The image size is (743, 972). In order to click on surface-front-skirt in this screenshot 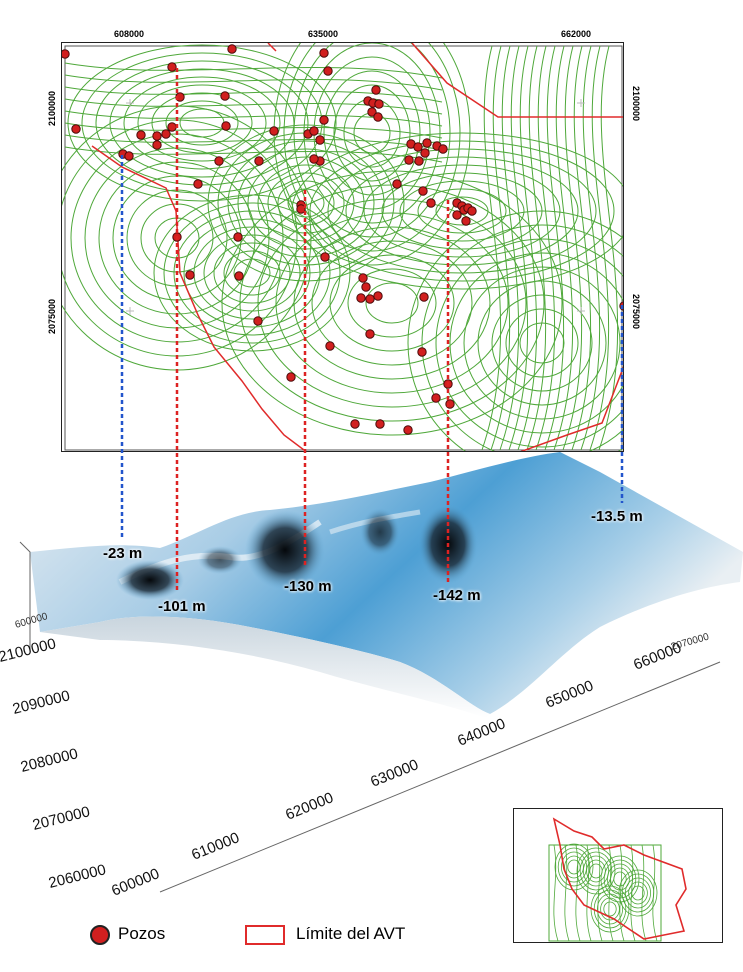, I will do `click(265, 667)`.